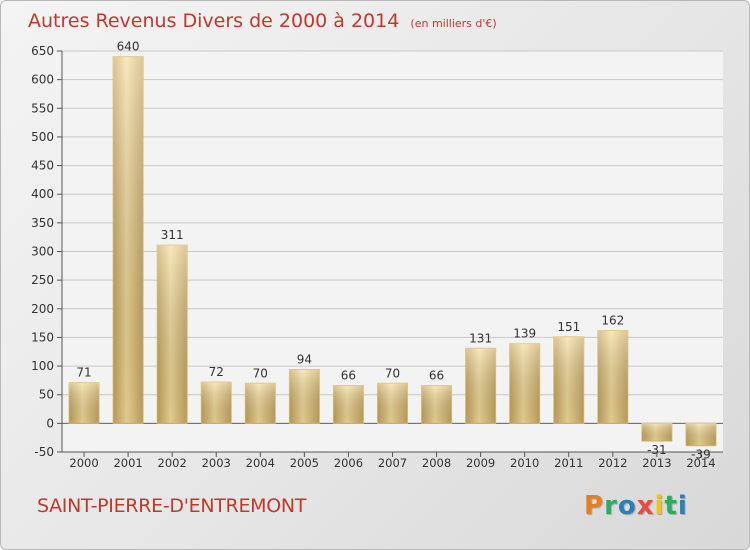 This screenshot has height=550, width=750. What do you see at coordinates (83, 373) in the screenshot?
I see `value-label-2000: 71` at bounding box center [83, 373].